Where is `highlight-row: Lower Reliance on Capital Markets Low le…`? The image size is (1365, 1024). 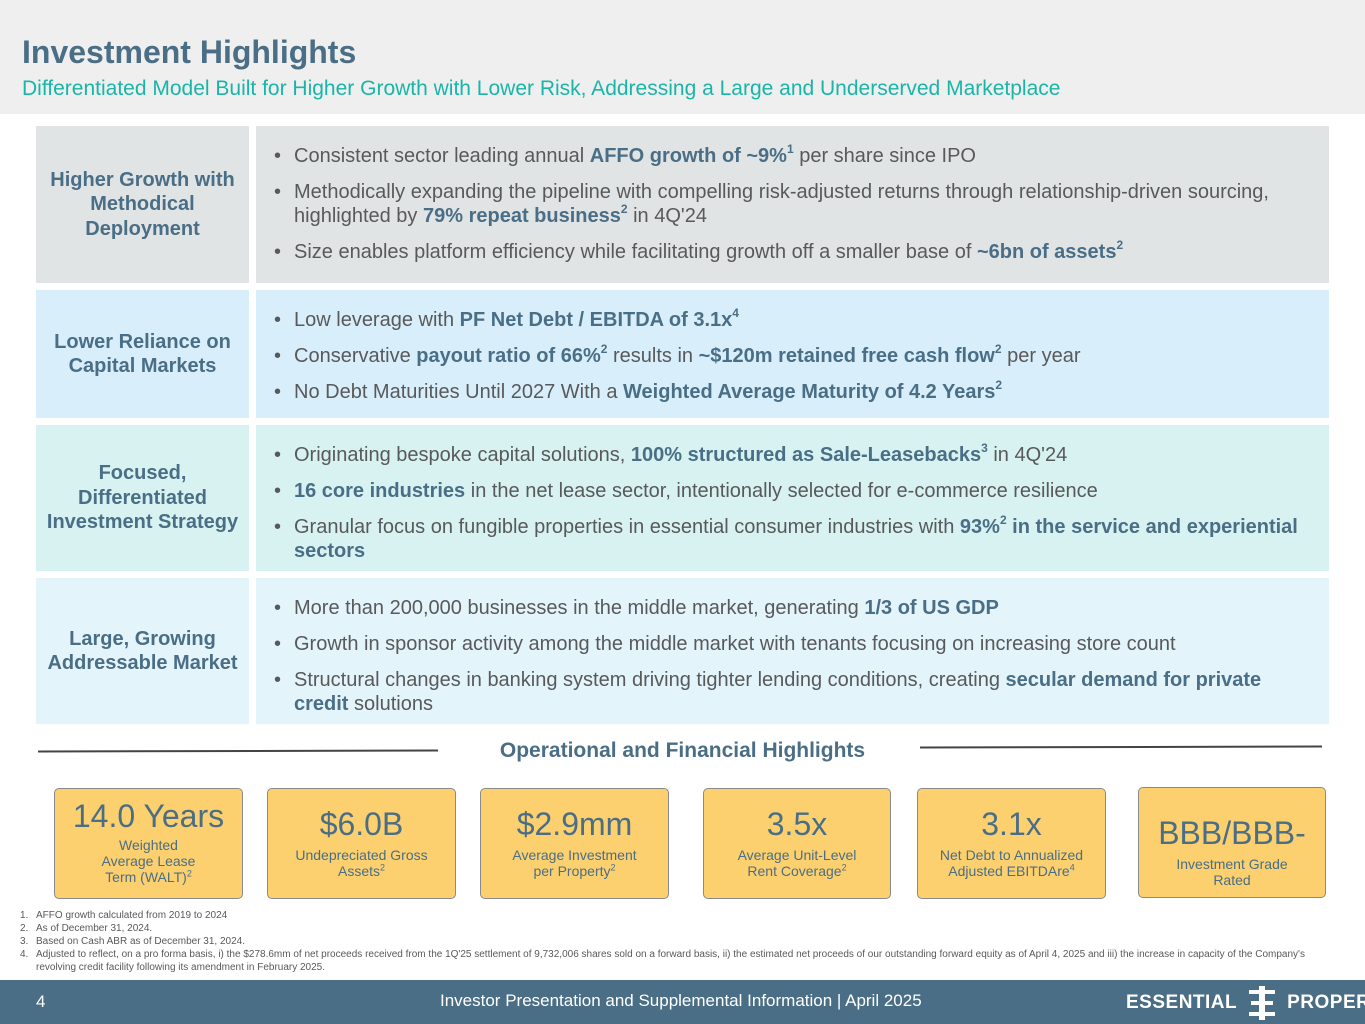
highlight-row: Lower Reliance on Capital Markets Low le… is located at coordinates (682, 354).